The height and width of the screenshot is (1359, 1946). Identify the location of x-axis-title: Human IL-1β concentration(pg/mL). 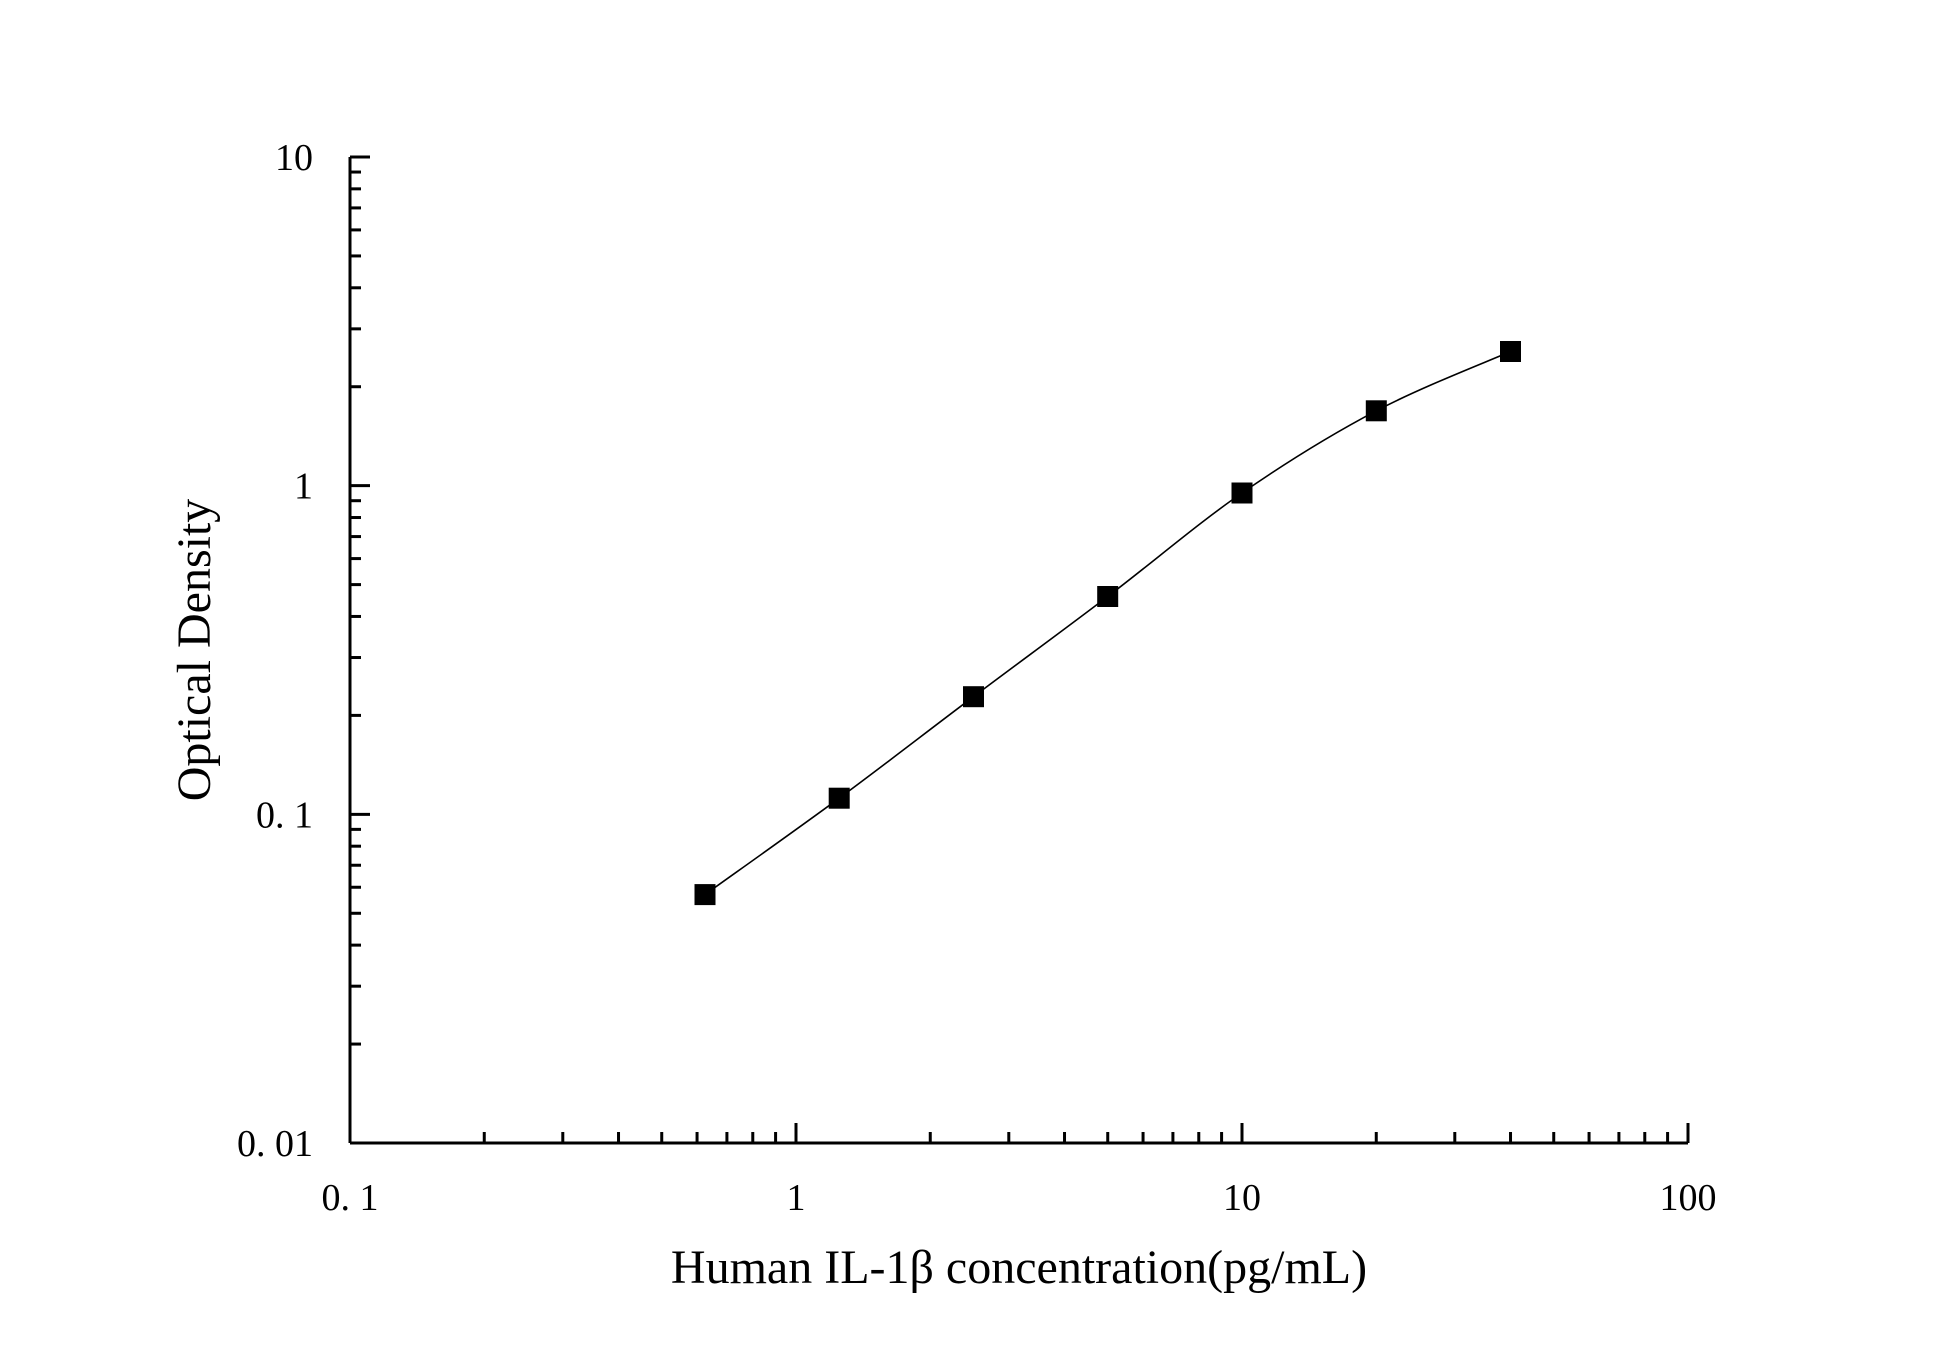
(1019, 1267).